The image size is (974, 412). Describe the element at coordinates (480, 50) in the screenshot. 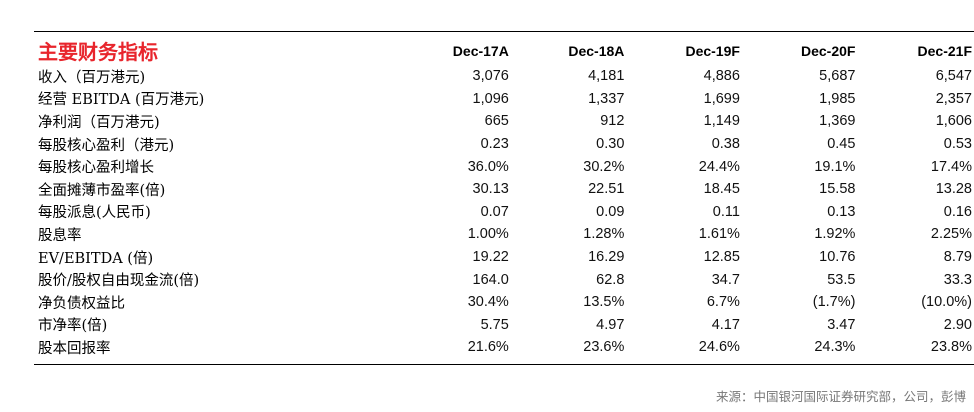

I see `column-header: Dec-17A` at that location.